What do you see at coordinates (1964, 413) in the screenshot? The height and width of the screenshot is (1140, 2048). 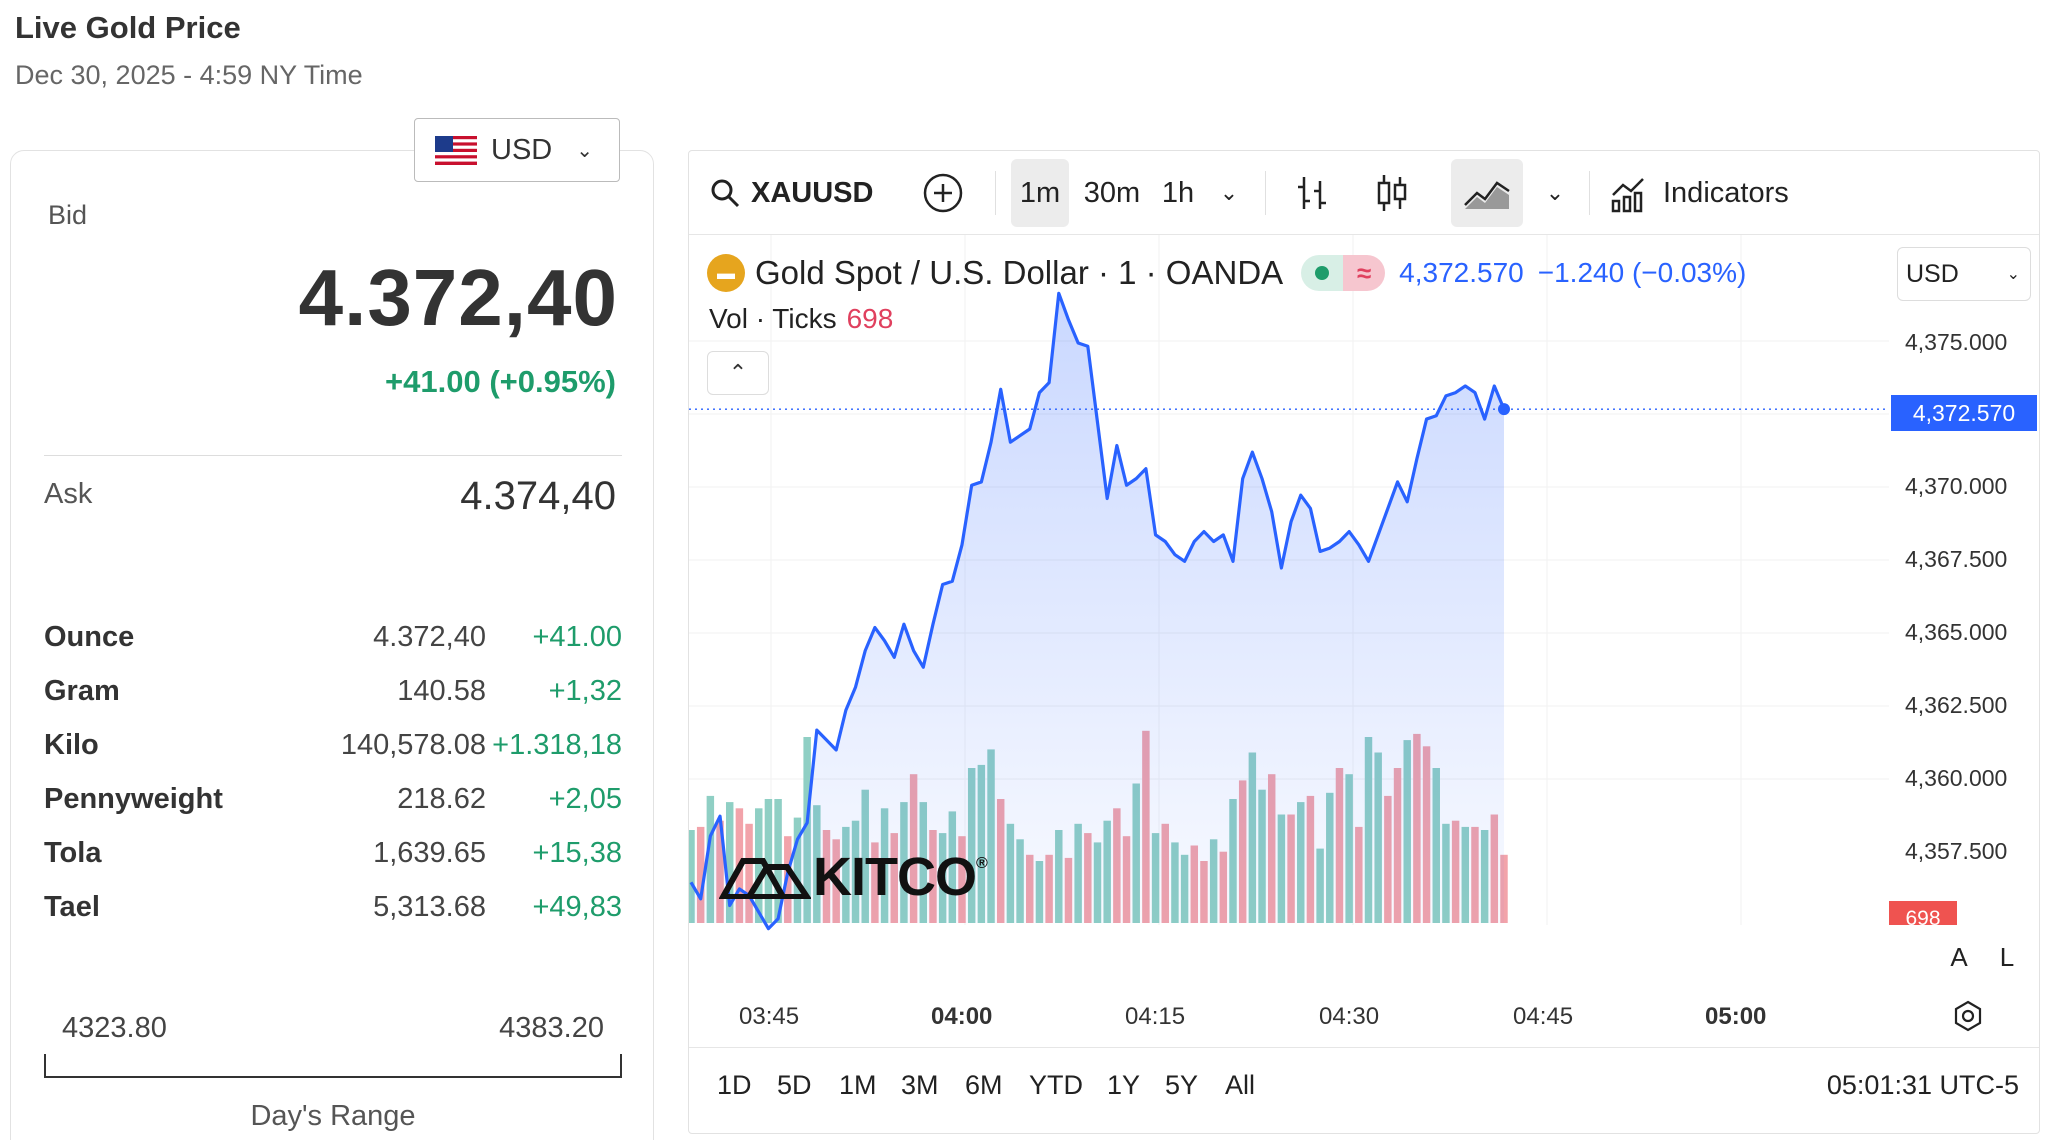 I see `last-price-tag: 4,372.570` at bounding box center [1964, 413].